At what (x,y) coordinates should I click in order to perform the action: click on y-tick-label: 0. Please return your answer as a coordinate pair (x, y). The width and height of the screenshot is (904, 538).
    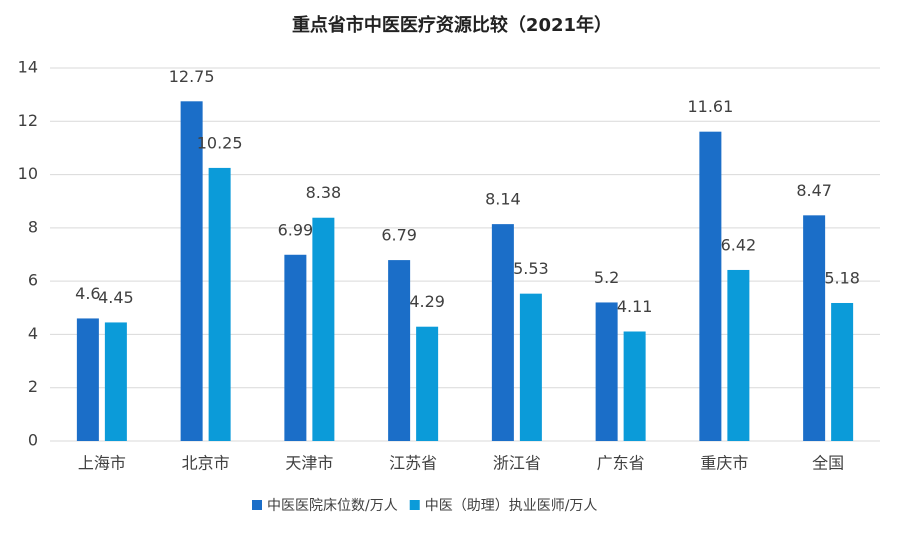
    Looking at the image, I should click on (33, 440).